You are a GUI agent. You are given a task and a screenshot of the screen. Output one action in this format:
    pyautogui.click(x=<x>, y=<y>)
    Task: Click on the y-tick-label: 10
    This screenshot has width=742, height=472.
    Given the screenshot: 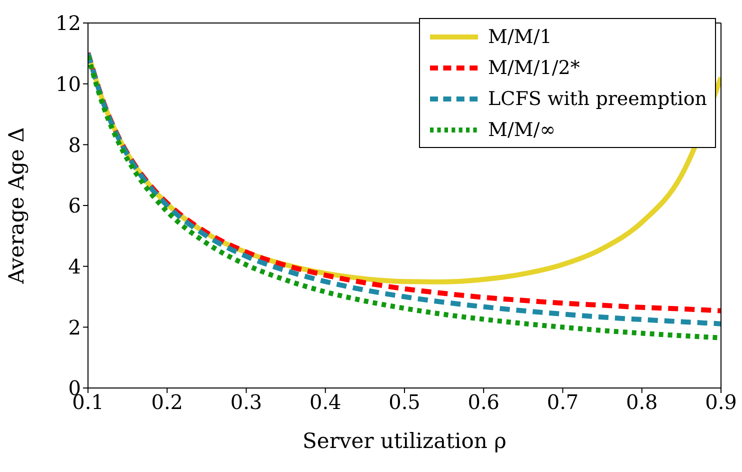 What is the action you would take?
    pyautogui.click(x=68, y=84)
    